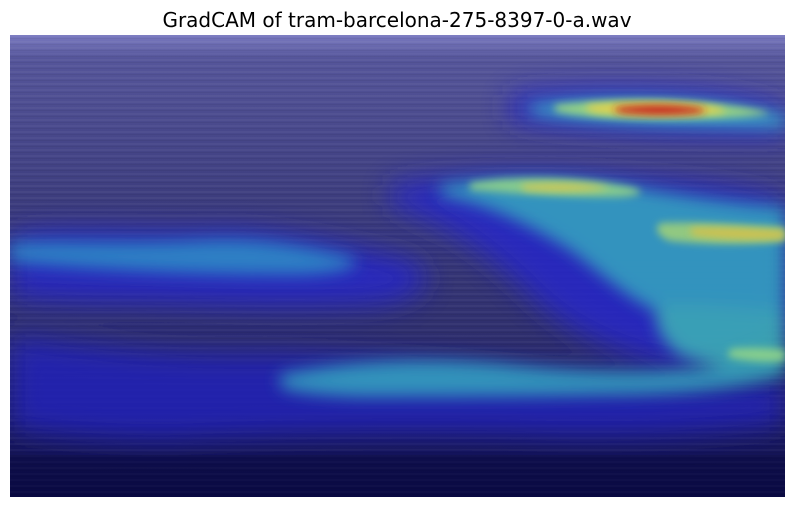  Describe the element at coordinates (660, 110) in the screenshot. I see `activation-red-core` at that location.